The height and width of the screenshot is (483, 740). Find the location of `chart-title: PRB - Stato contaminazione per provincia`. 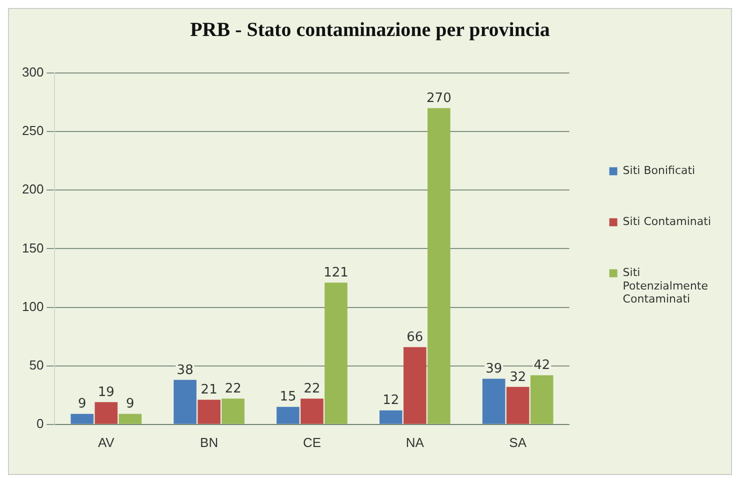

chart-title: PRB - Stato contaminazione per provincia is located at coordinates (370, 30).